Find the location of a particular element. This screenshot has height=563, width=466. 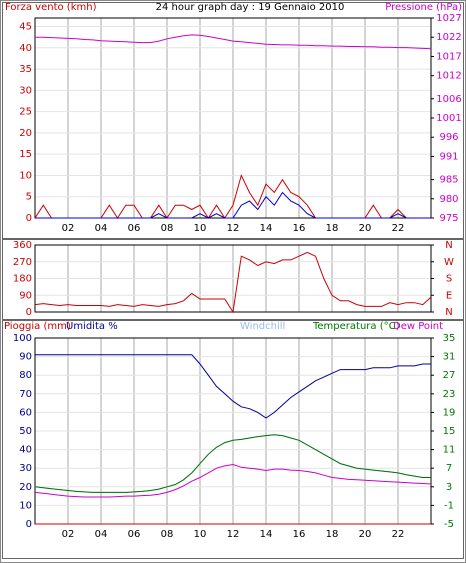

y-tick-label: 80 is located at coordinates (25, 375).